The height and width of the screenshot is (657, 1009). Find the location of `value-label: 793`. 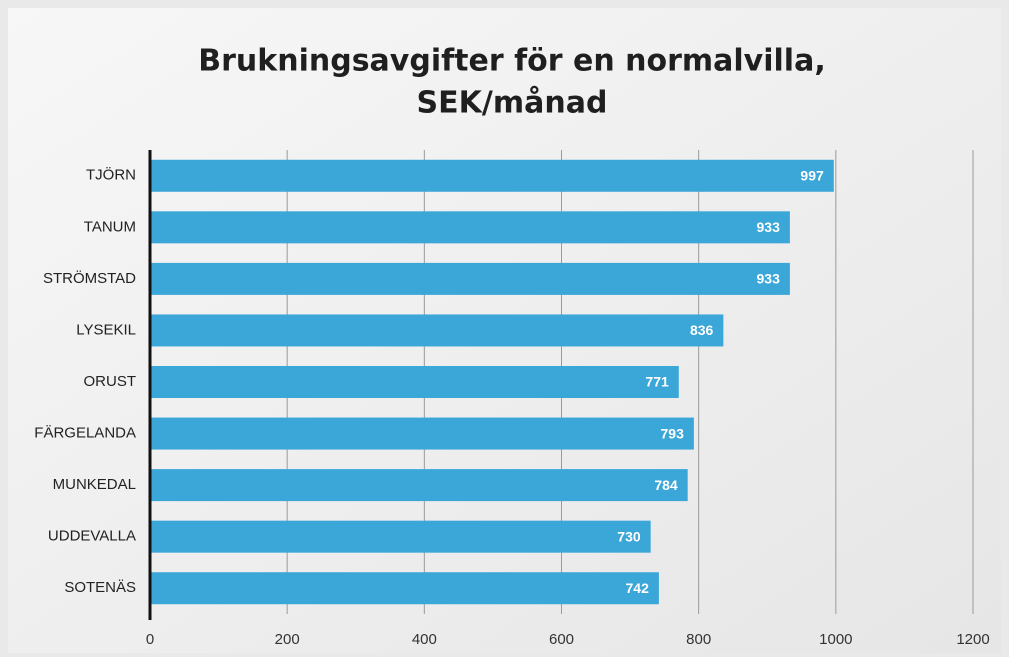

value-label: 793 is located at coordinates (673, 433).